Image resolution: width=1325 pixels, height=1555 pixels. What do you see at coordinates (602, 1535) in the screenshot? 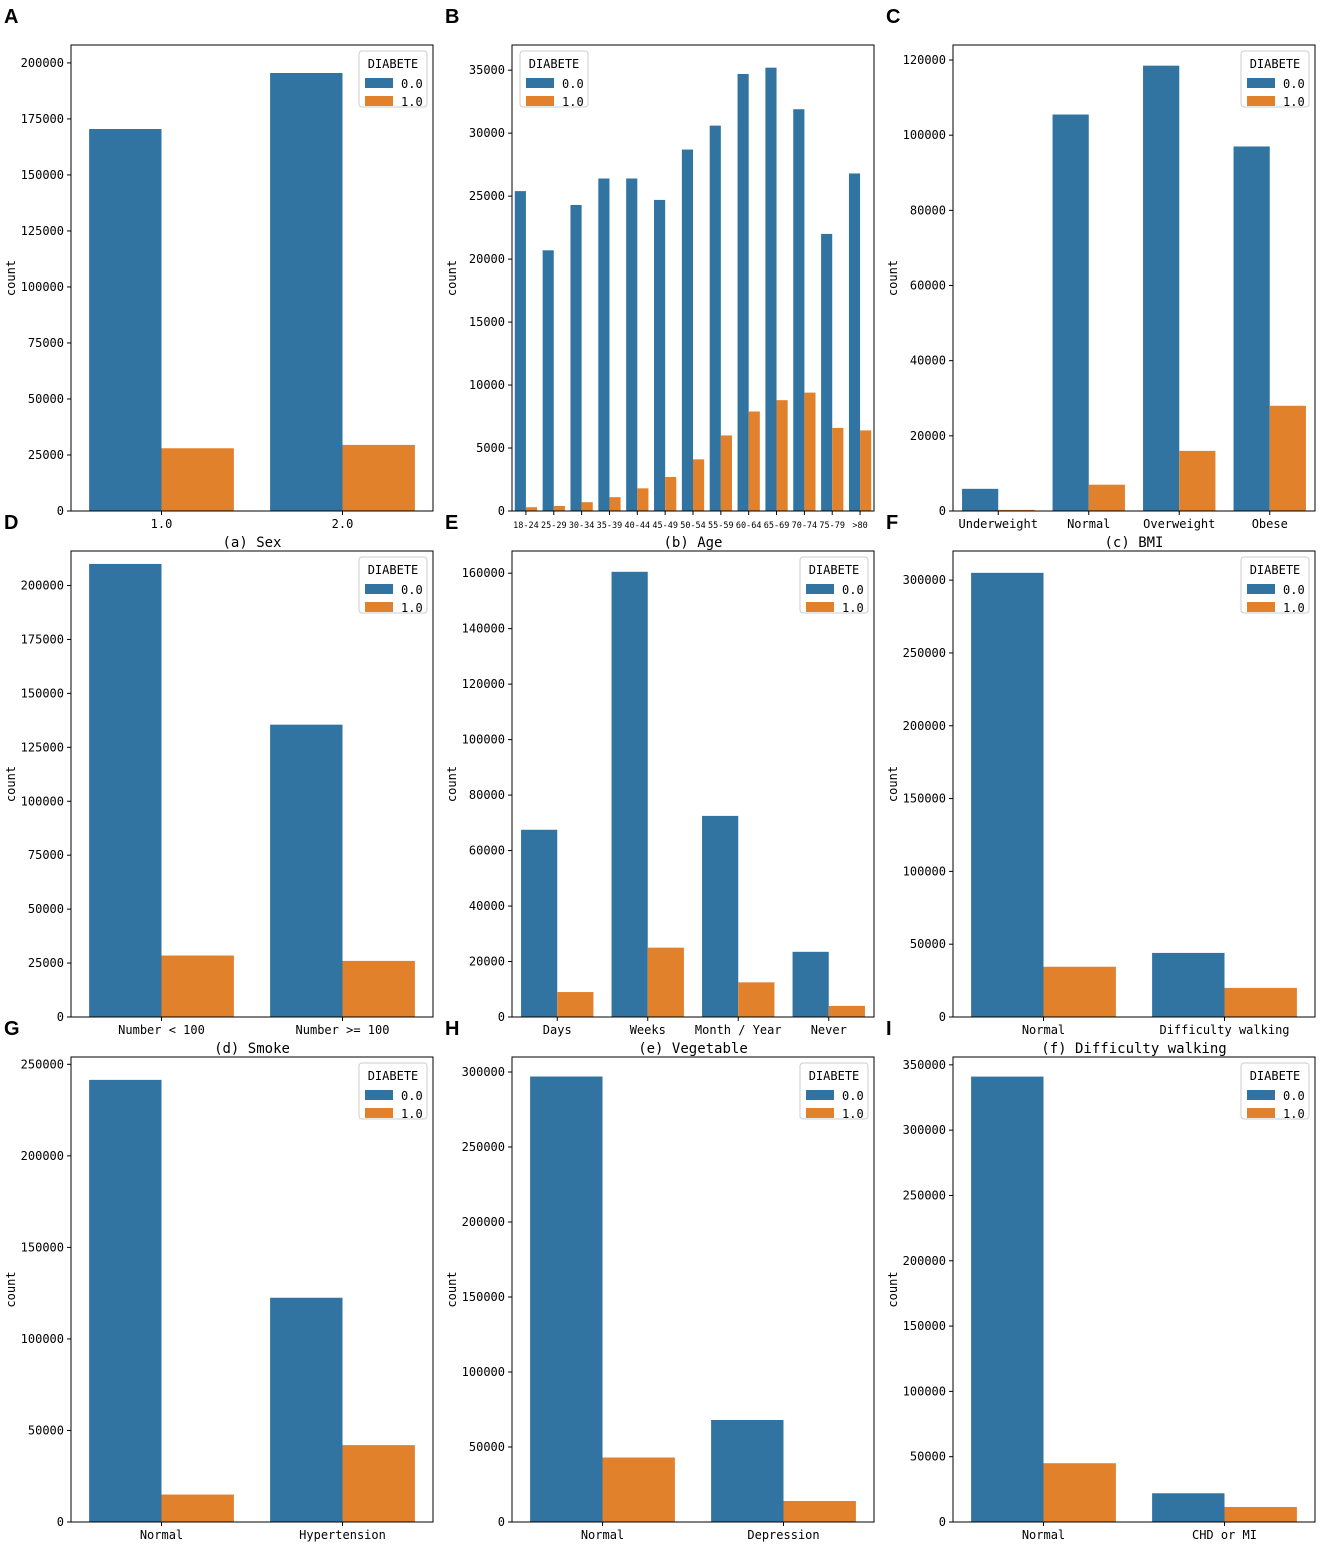
I see `x-tick-label: Normal` at bounding box center [602, 1535].